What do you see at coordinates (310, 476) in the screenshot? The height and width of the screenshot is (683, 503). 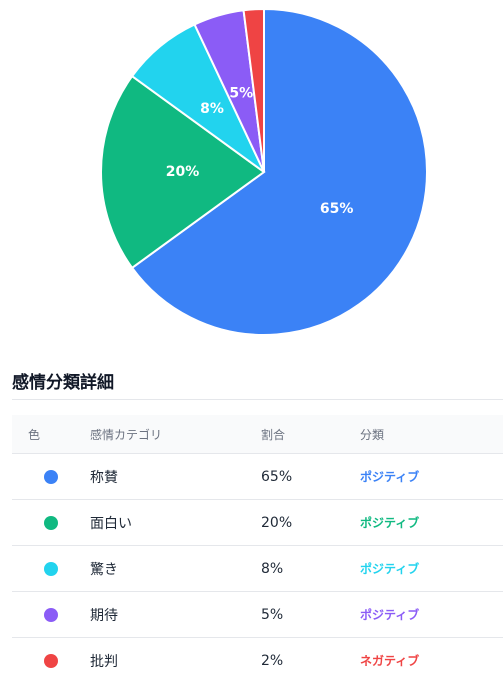 I see `ratio-cell: 65%` at bounding box center [310, 476].